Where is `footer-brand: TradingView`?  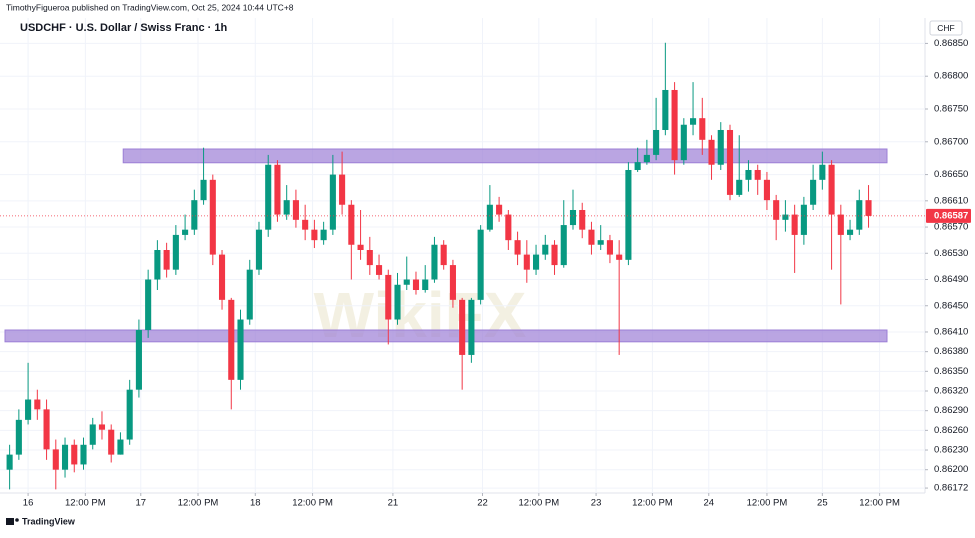 footer-brand: TradingView is located at coordinates (49, 521).